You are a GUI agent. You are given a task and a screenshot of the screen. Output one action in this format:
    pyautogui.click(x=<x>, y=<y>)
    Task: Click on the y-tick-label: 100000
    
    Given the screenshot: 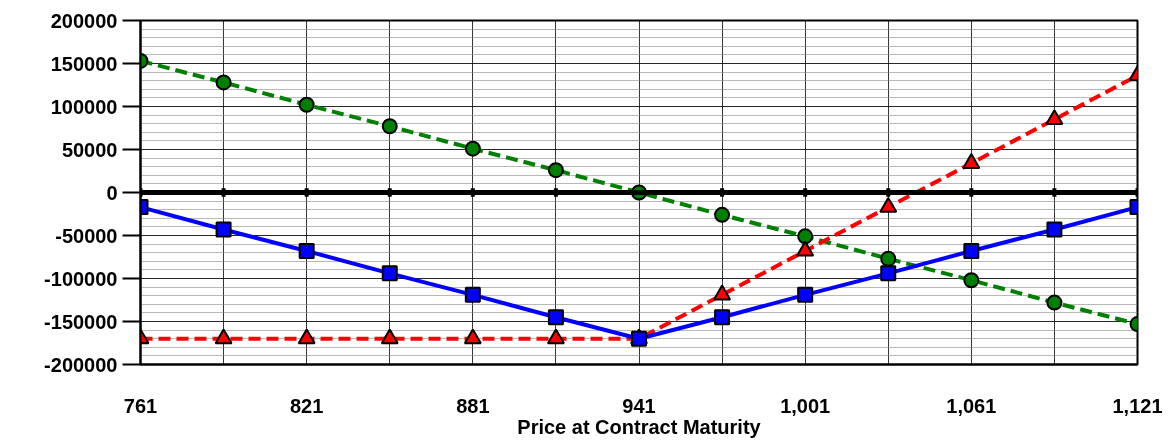 What is the action you would take?
    pyautogui.click(x=84, y=106)
    